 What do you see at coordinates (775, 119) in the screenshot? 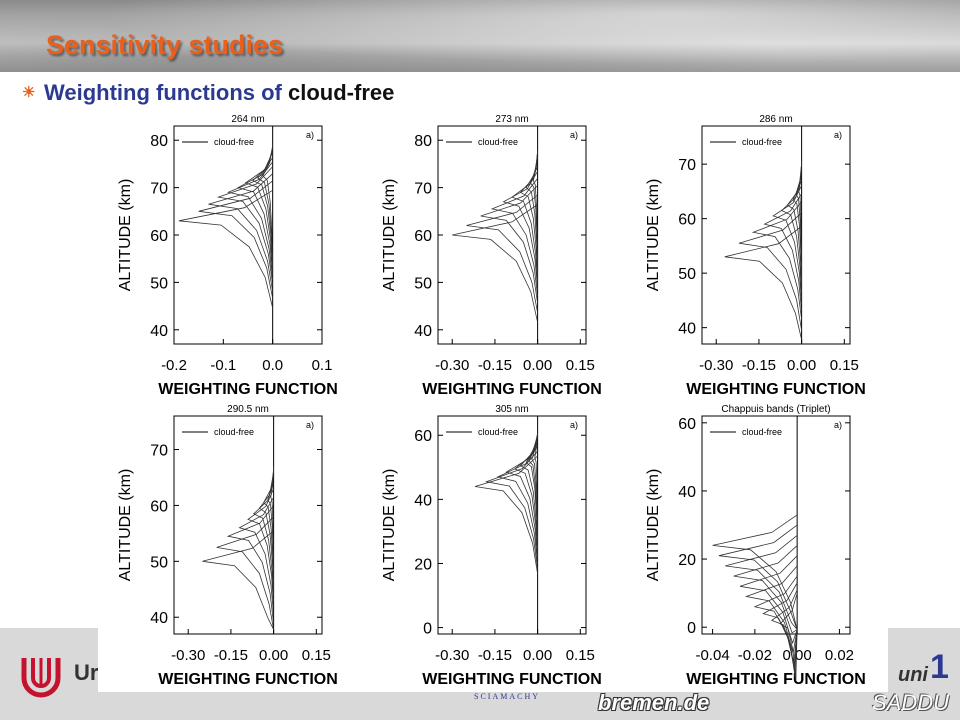
I see `panel-title: 286 nm` at bounding box center [775, 119].